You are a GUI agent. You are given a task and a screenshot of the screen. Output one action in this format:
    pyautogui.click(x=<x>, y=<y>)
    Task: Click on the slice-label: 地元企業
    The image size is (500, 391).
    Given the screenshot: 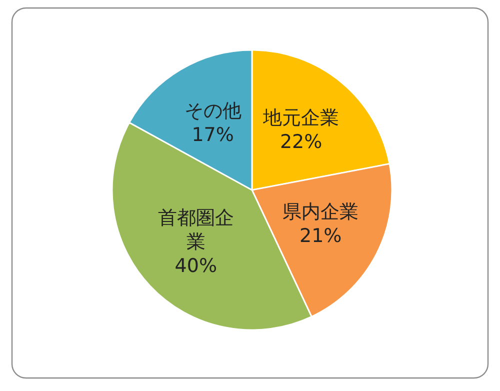 What is the action you would take?
    pyautogui.click(x=301, y=117)
    